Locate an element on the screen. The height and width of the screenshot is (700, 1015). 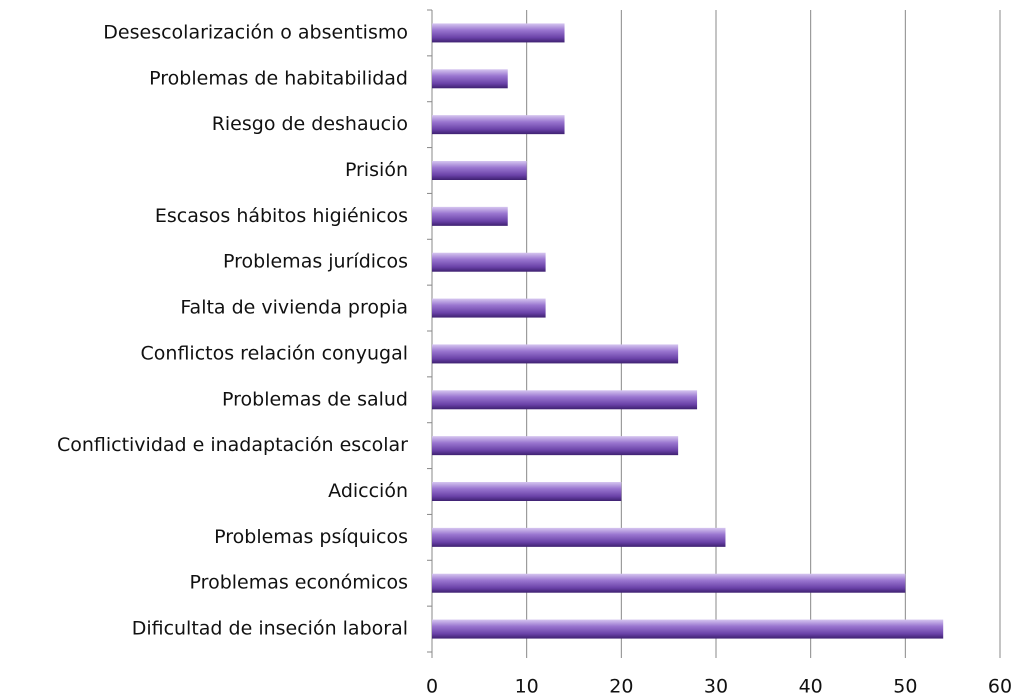
y-tick-label: Prisión is located at coordinates (376, 170).